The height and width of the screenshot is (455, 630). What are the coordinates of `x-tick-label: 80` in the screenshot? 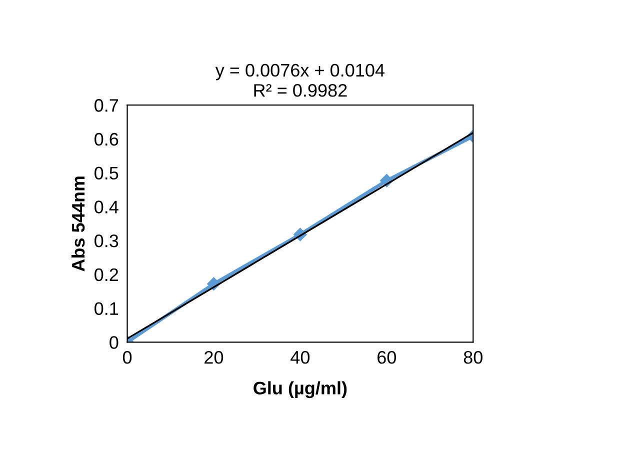 It's located at (473, 357).